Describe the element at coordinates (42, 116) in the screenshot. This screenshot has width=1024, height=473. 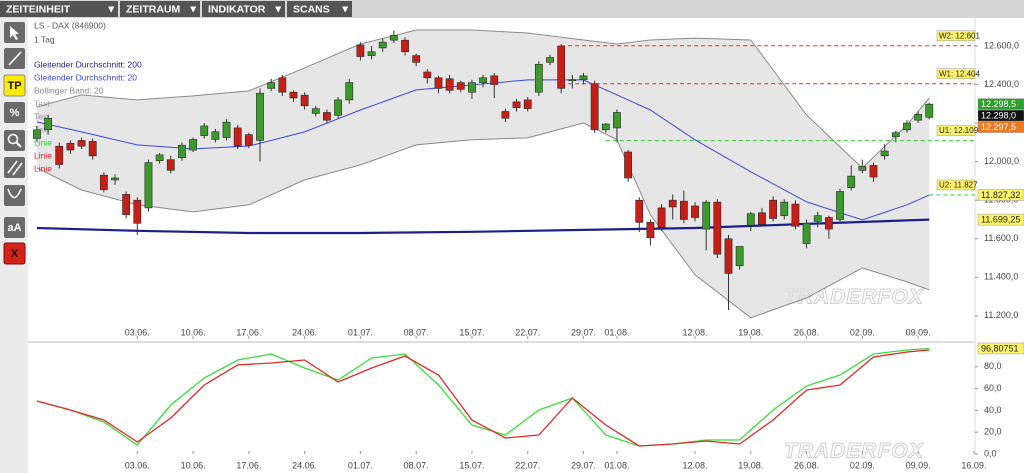
I see `legend-entry: Text` at that location.